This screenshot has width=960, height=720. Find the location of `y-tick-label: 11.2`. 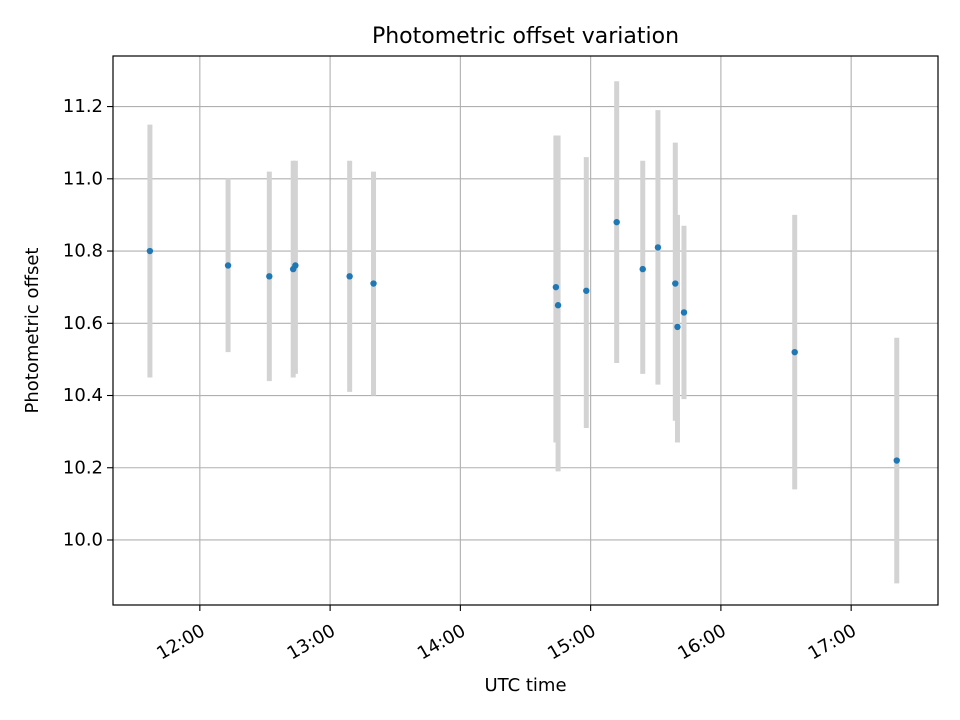

y-tick-label: 11.2 is located at coordinates (83, 106).